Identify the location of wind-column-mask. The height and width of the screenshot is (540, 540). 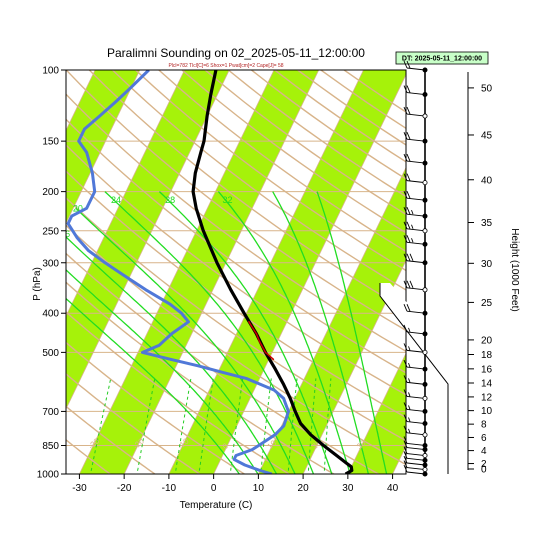
(426, 378).